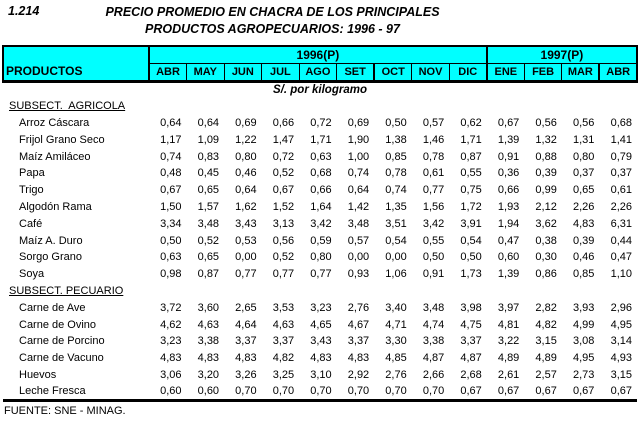 The height and width of the screenshot is (424, 640). I want to click on price-cell: 1,06, so click(396, 274).